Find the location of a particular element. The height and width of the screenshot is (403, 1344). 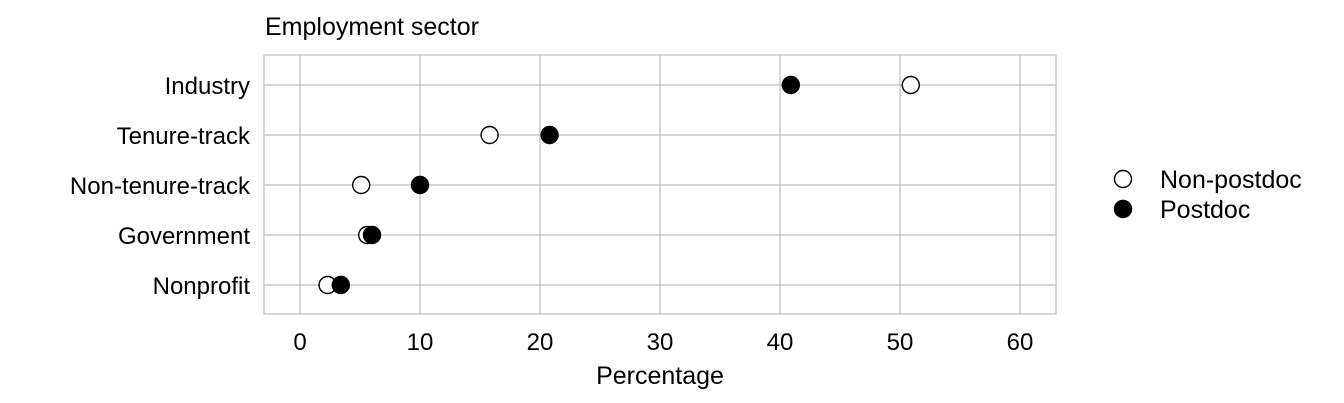

x-tick-label: 40 is located at coordinates (780, 342).